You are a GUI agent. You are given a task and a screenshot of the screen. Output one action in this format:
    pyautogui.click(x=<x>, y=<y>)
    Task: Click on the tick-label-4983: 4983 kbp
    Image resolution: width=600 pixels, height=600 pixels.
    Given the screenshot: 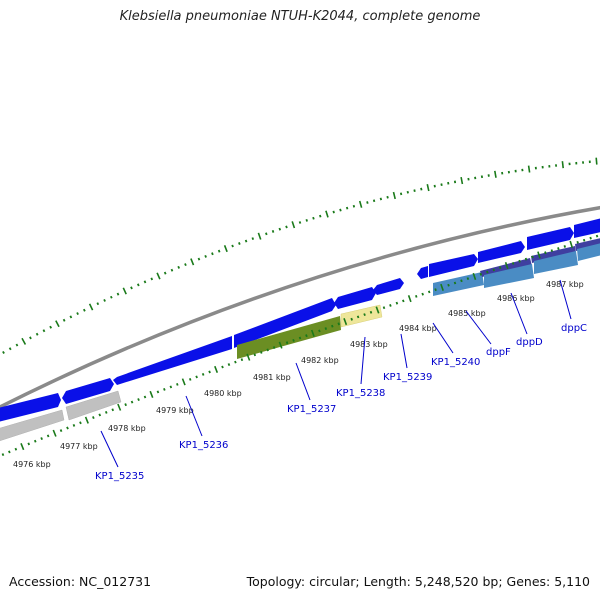 What is the action you would take?
    pyautogui.click(x=369, y=344)
    